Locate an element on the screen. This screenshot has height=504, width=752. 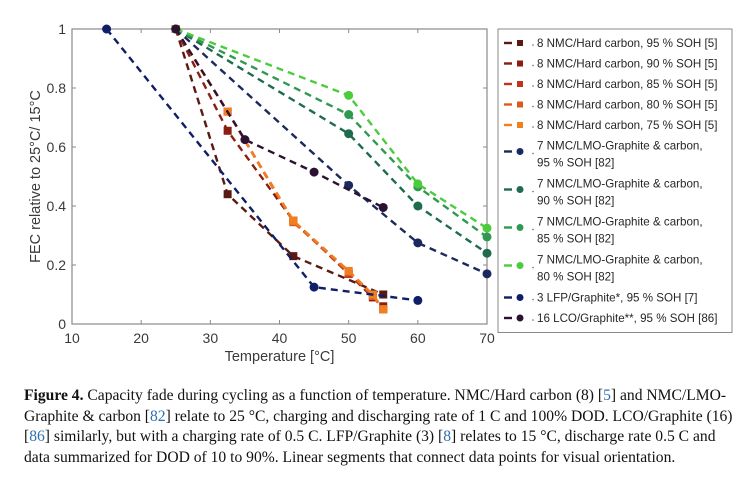
legend-label: 8 NMC/Hard carbon, 75 % SOH [5] is located at coordinates (627, 125).